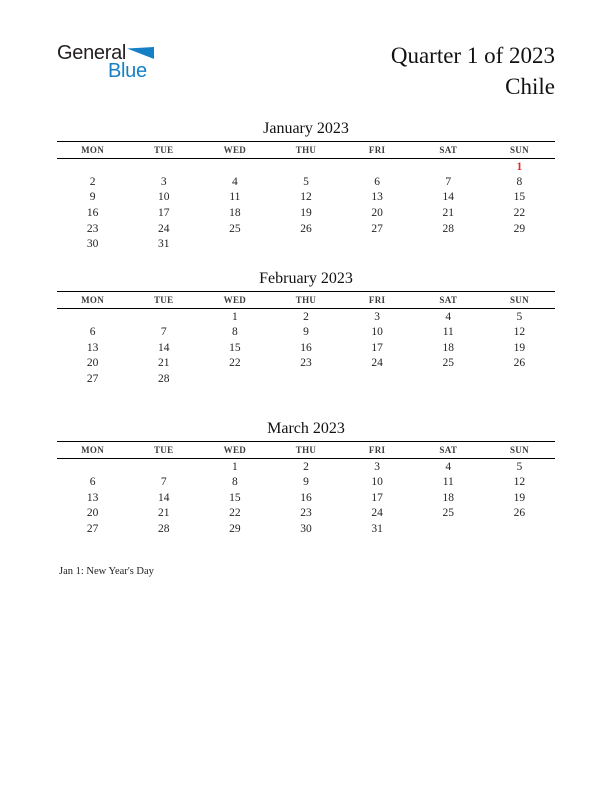 The width and height of the screenshot is (612, 792). I want to click on week-row: 23 24 25 26 27 28 29, so click(306, 229).